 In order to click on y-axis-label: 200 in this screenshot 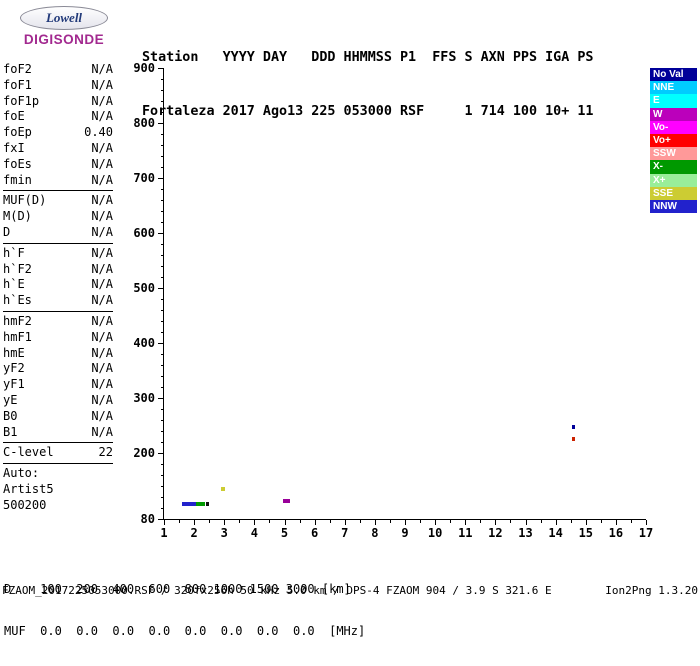, I will do `click(144, 453)`.